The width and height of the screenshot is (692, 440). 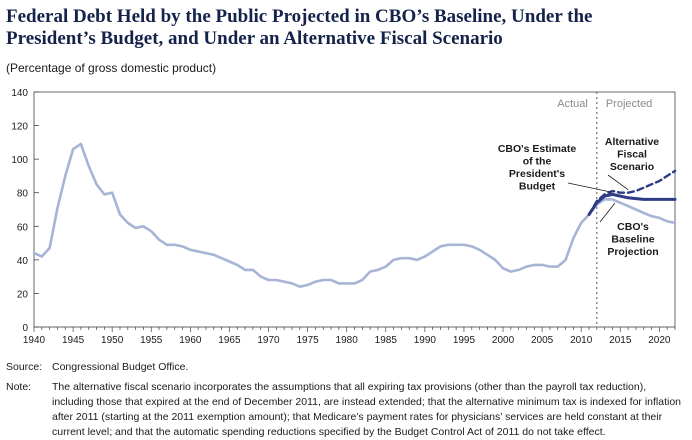 What do you see at coordinates (151, 340) in the screenshot?
I see `x-tick-label: 1955` at bounding box center [151, 340].